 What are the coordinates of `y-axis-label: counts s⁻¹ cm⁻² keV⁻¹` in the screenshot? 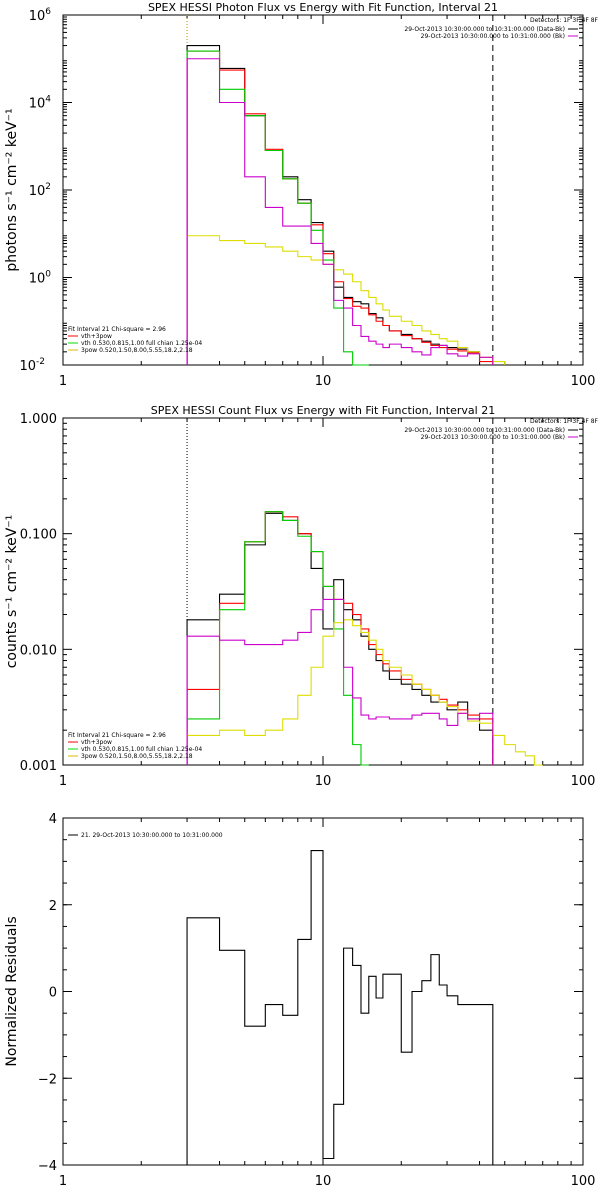 It's located at (12, 592).